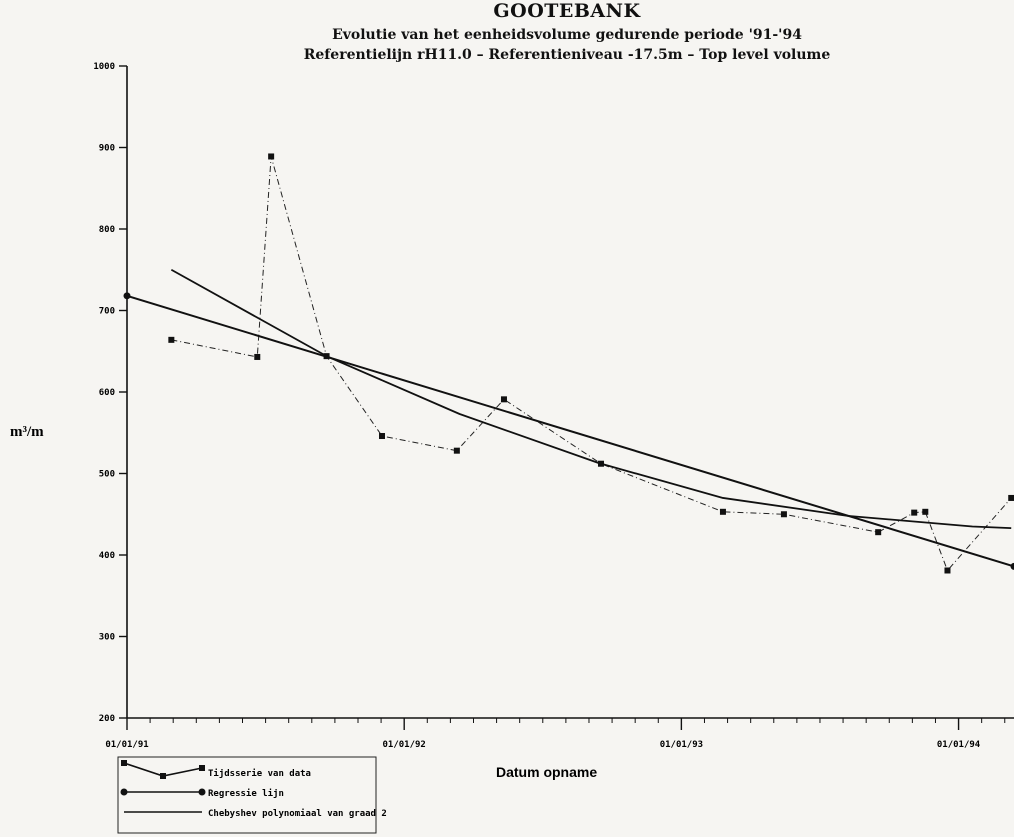 The width and height of the screenshot is (1014, 837). I want to click on y-tick-label: 400, so click(107, 556).